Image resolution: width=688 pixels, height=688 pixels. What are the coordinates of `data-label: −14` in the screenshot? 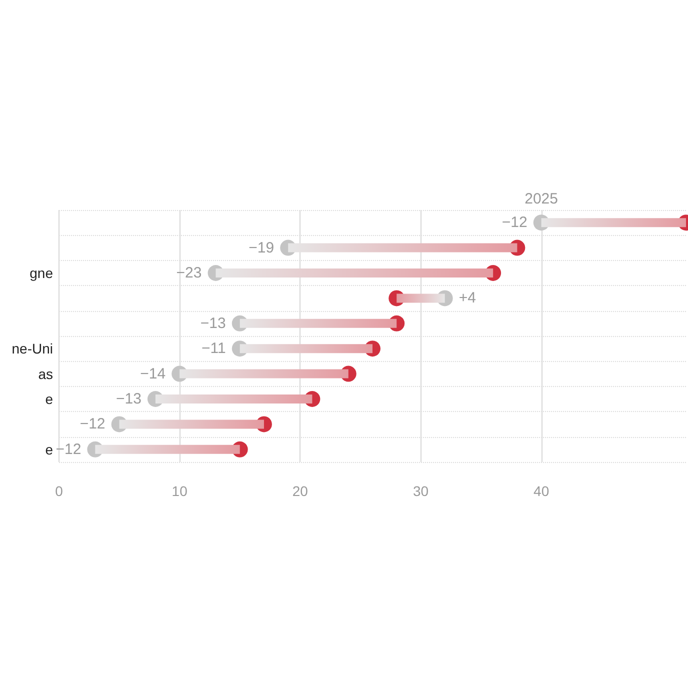 It's located at (153, 373).